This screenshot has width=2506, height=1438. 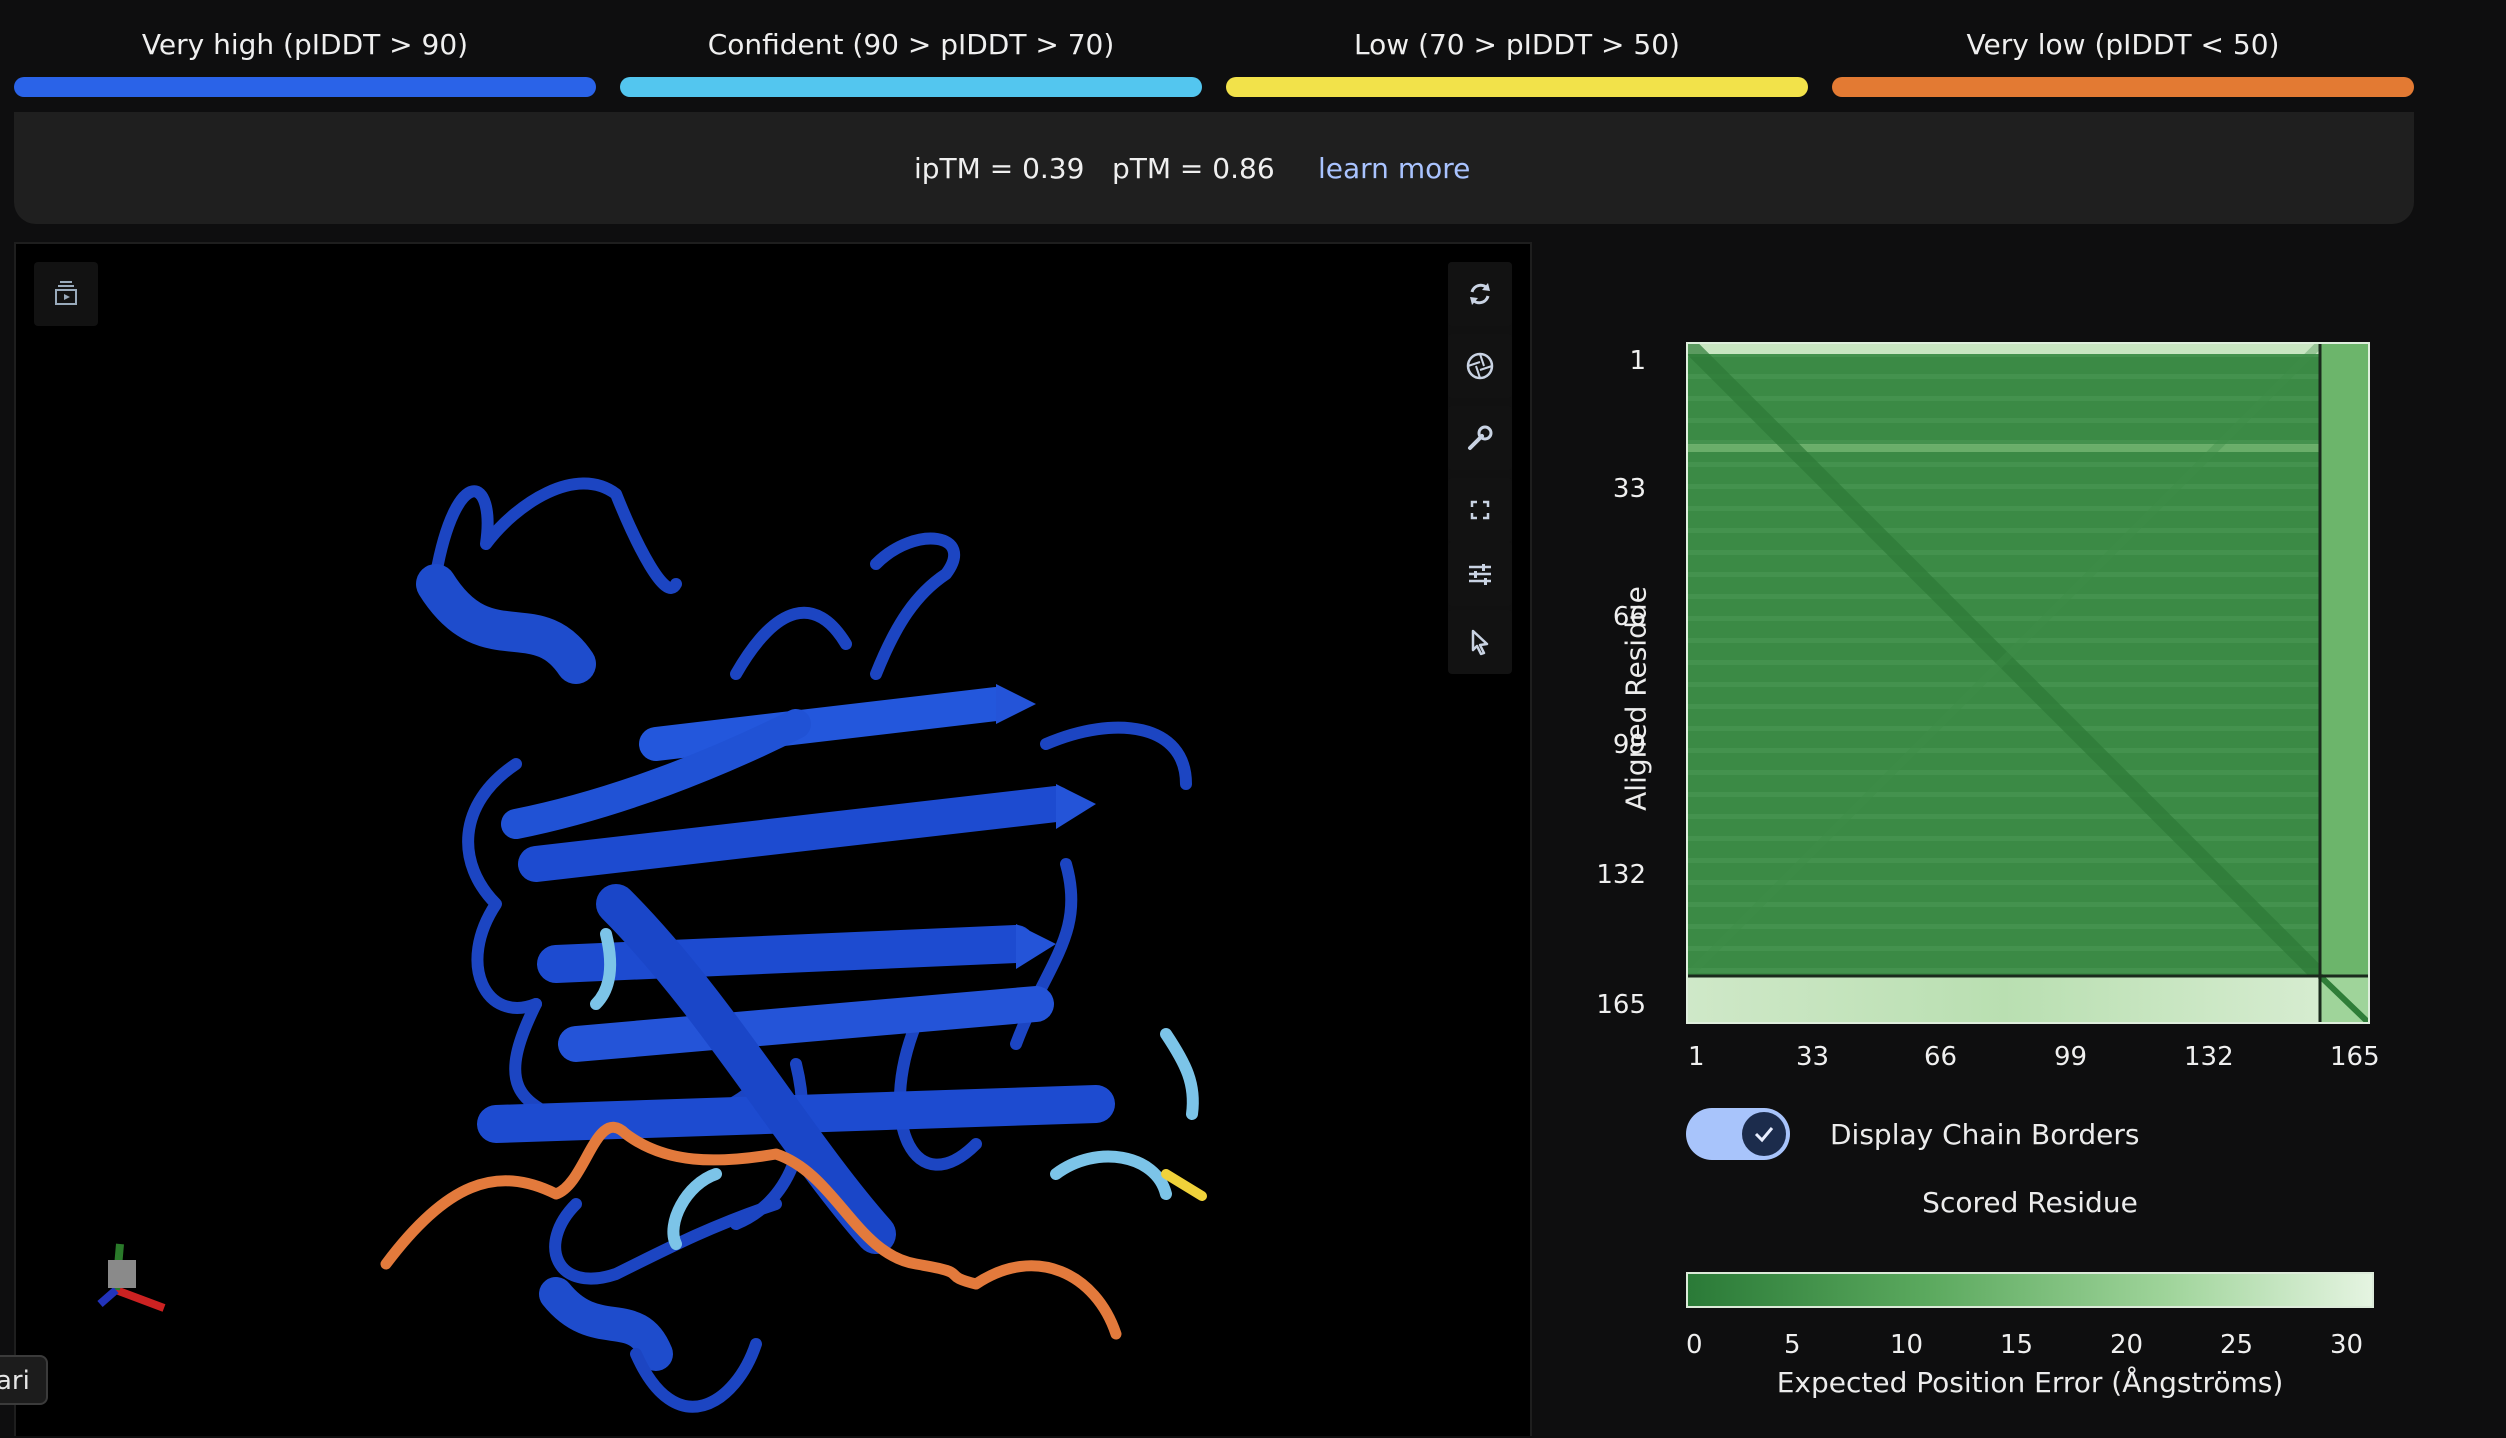 I want to click on legend-low: Low (70 > pIDDT > 50), so click(x=1517, y=64).